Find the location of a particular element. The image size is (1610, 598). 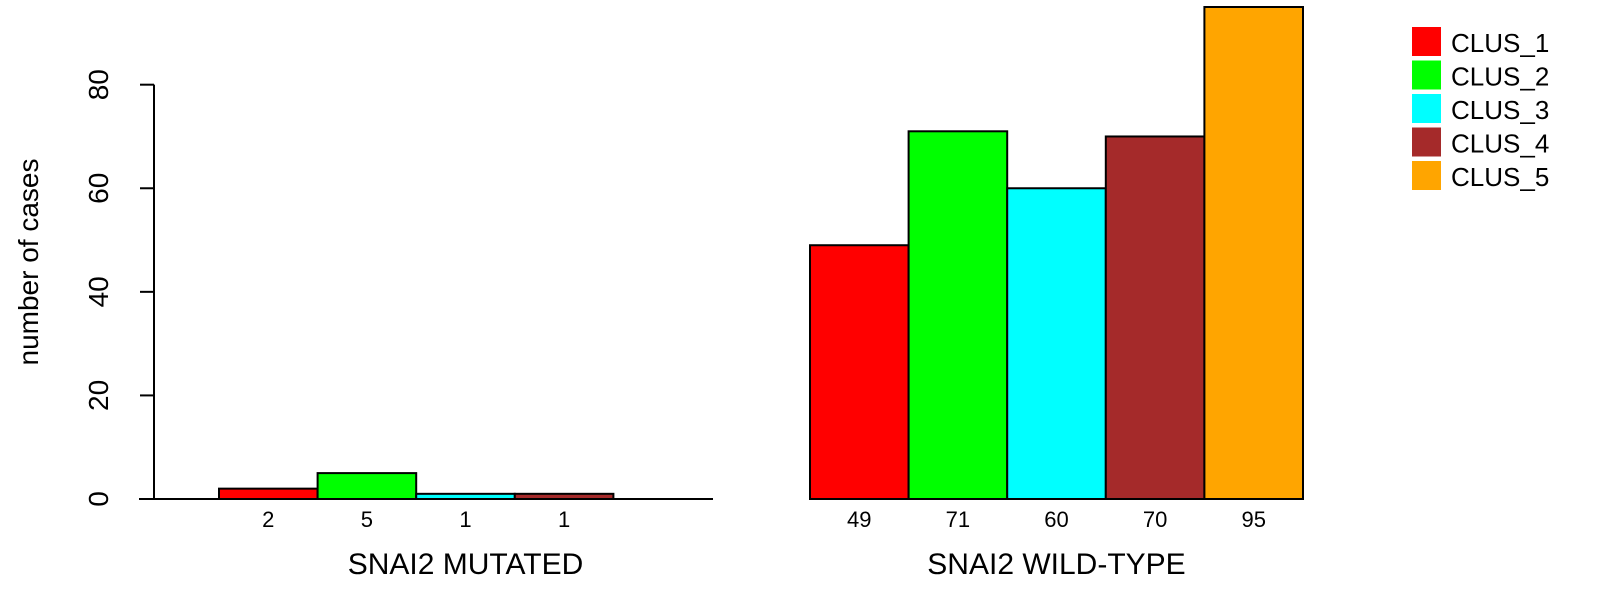

group-label: SNAI2 WILD-TYPE is located at coordinates (1056, 564).